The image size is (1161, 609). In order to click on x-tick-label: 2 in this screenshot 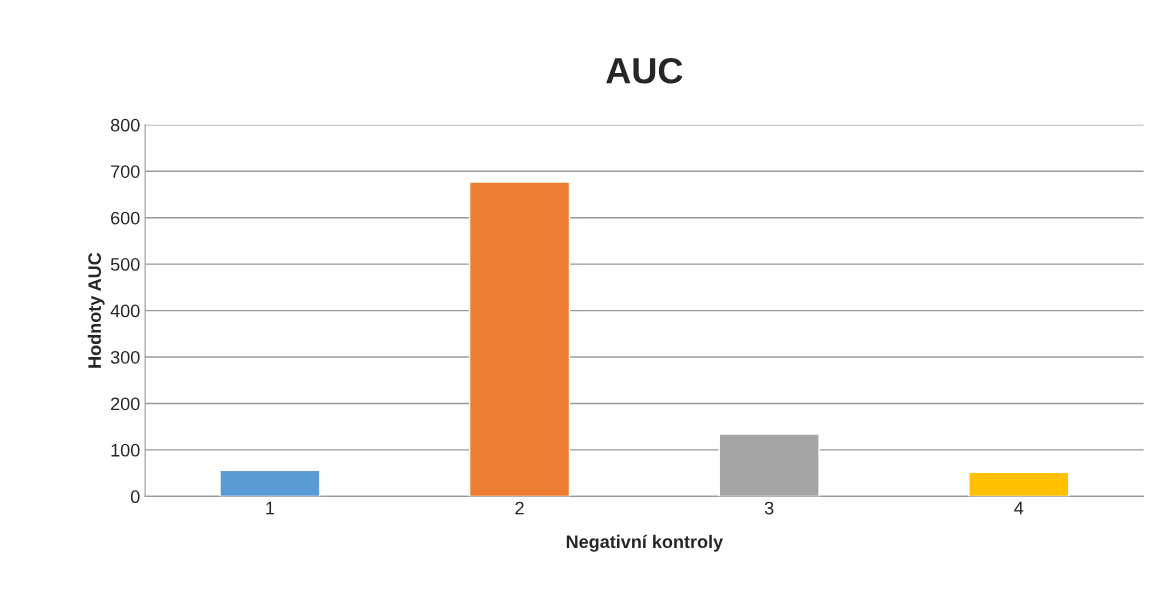, I will do `click(519, 508)`.